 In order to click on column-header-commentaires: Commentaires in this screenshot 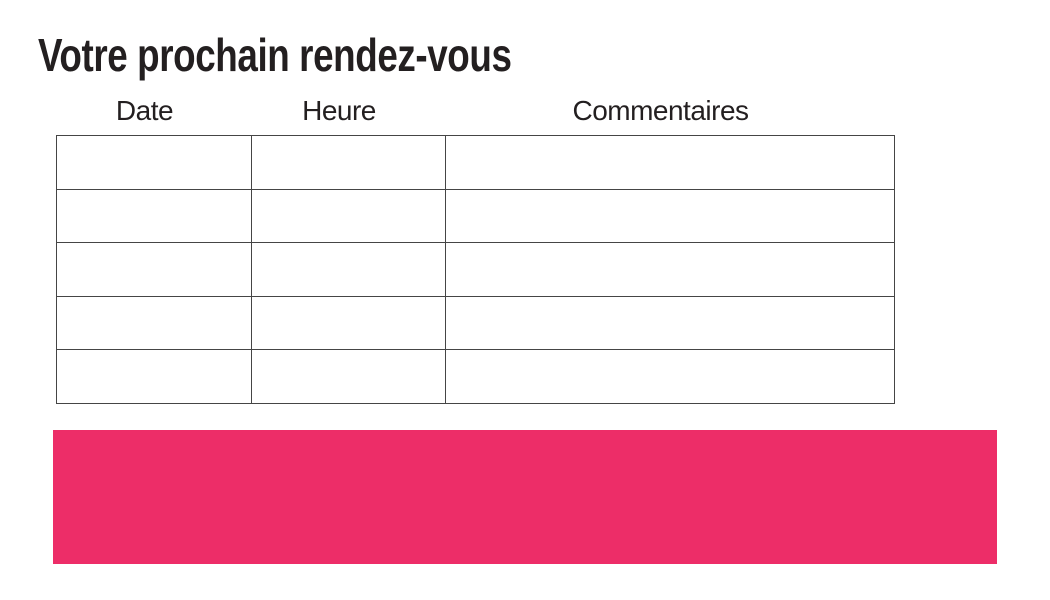, I will do `click(660, 110)`.